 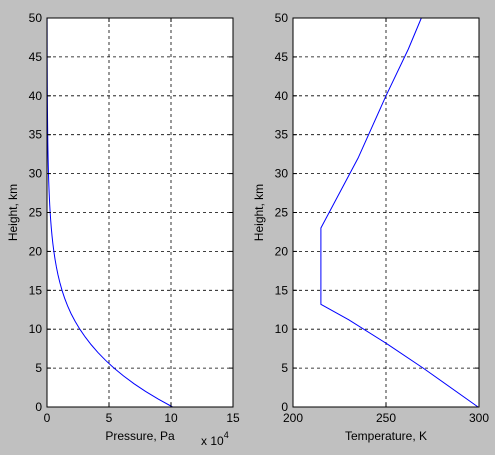 I want to click on x-axis-label: Pressure, Pa, so click(x=140, y=436).